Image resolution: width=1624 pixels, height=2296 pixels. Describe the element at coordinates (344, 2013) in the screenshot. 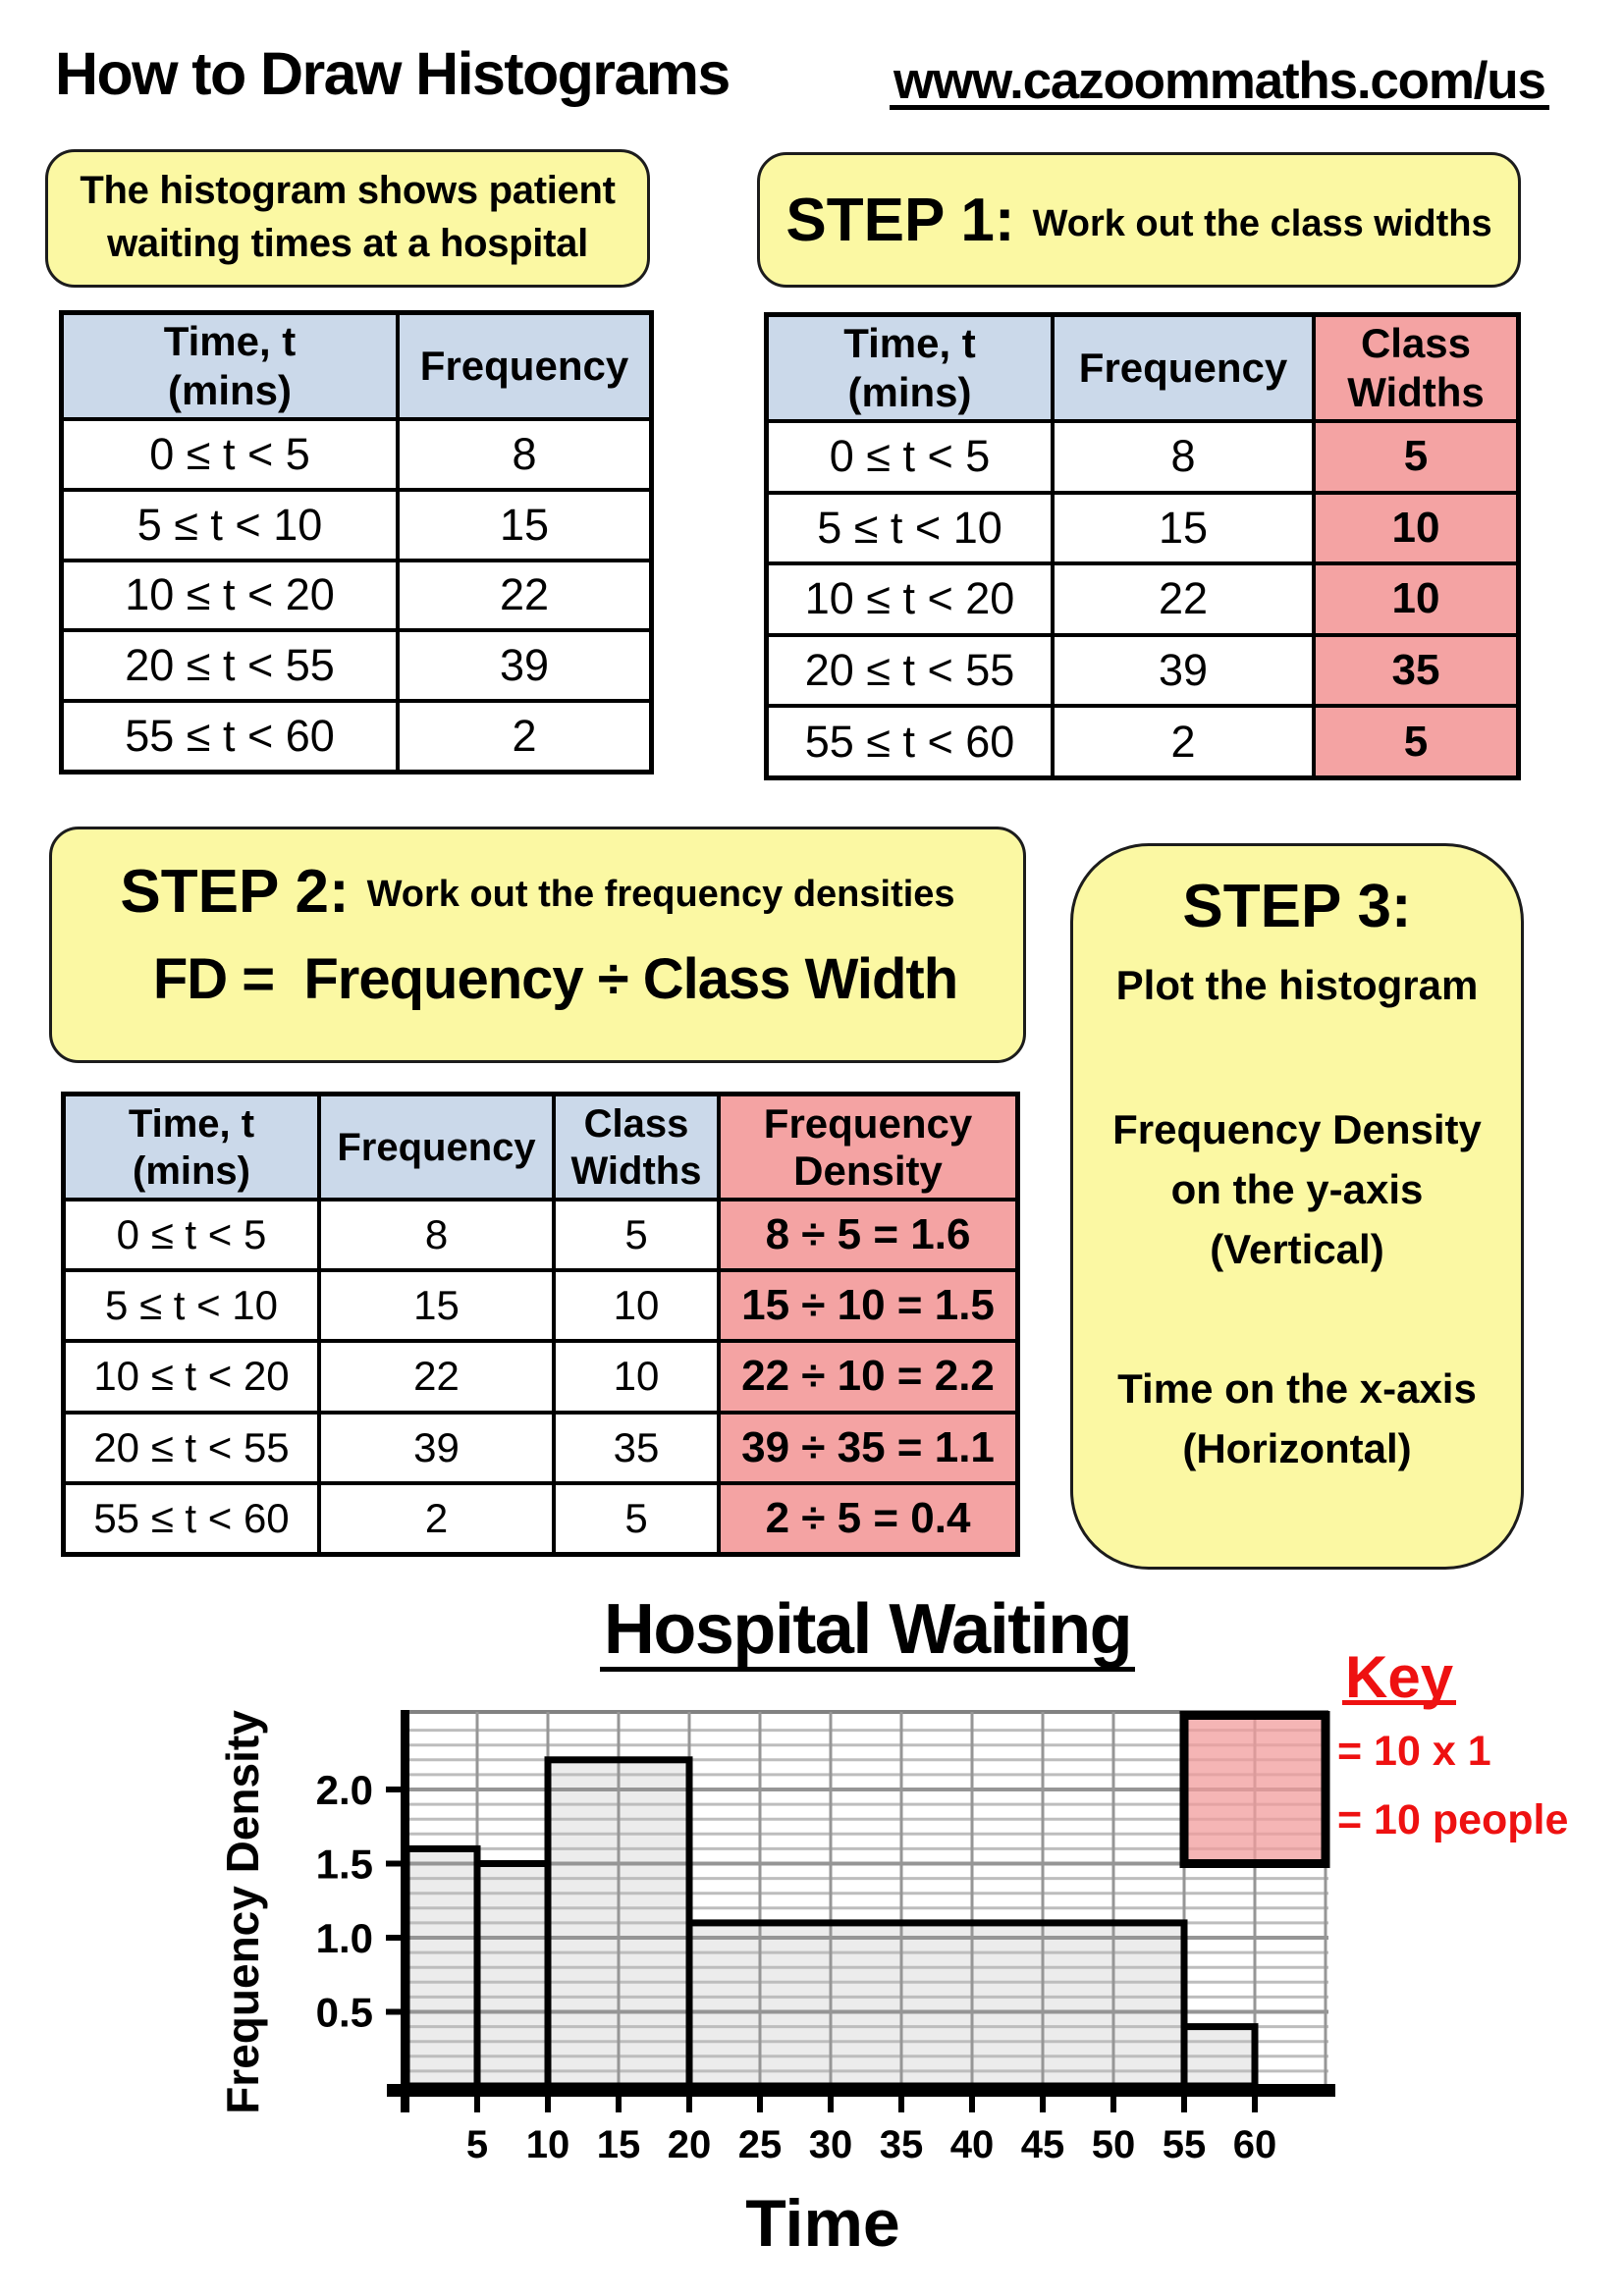

I see `svg-text: 0.5` at that location.